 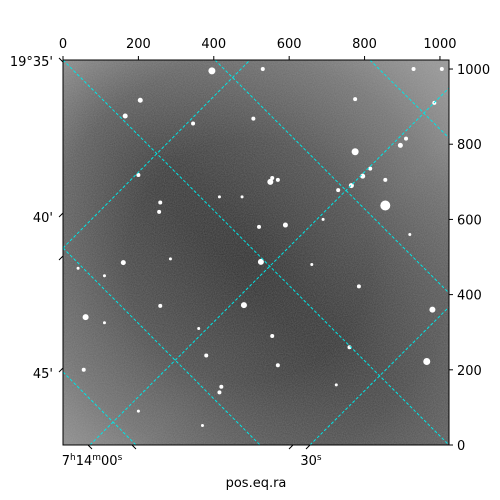 What do you see at coordinates (469, 220) in the screenshot?
I see `right-tick-label: 600` at bounding box center [469, 220].